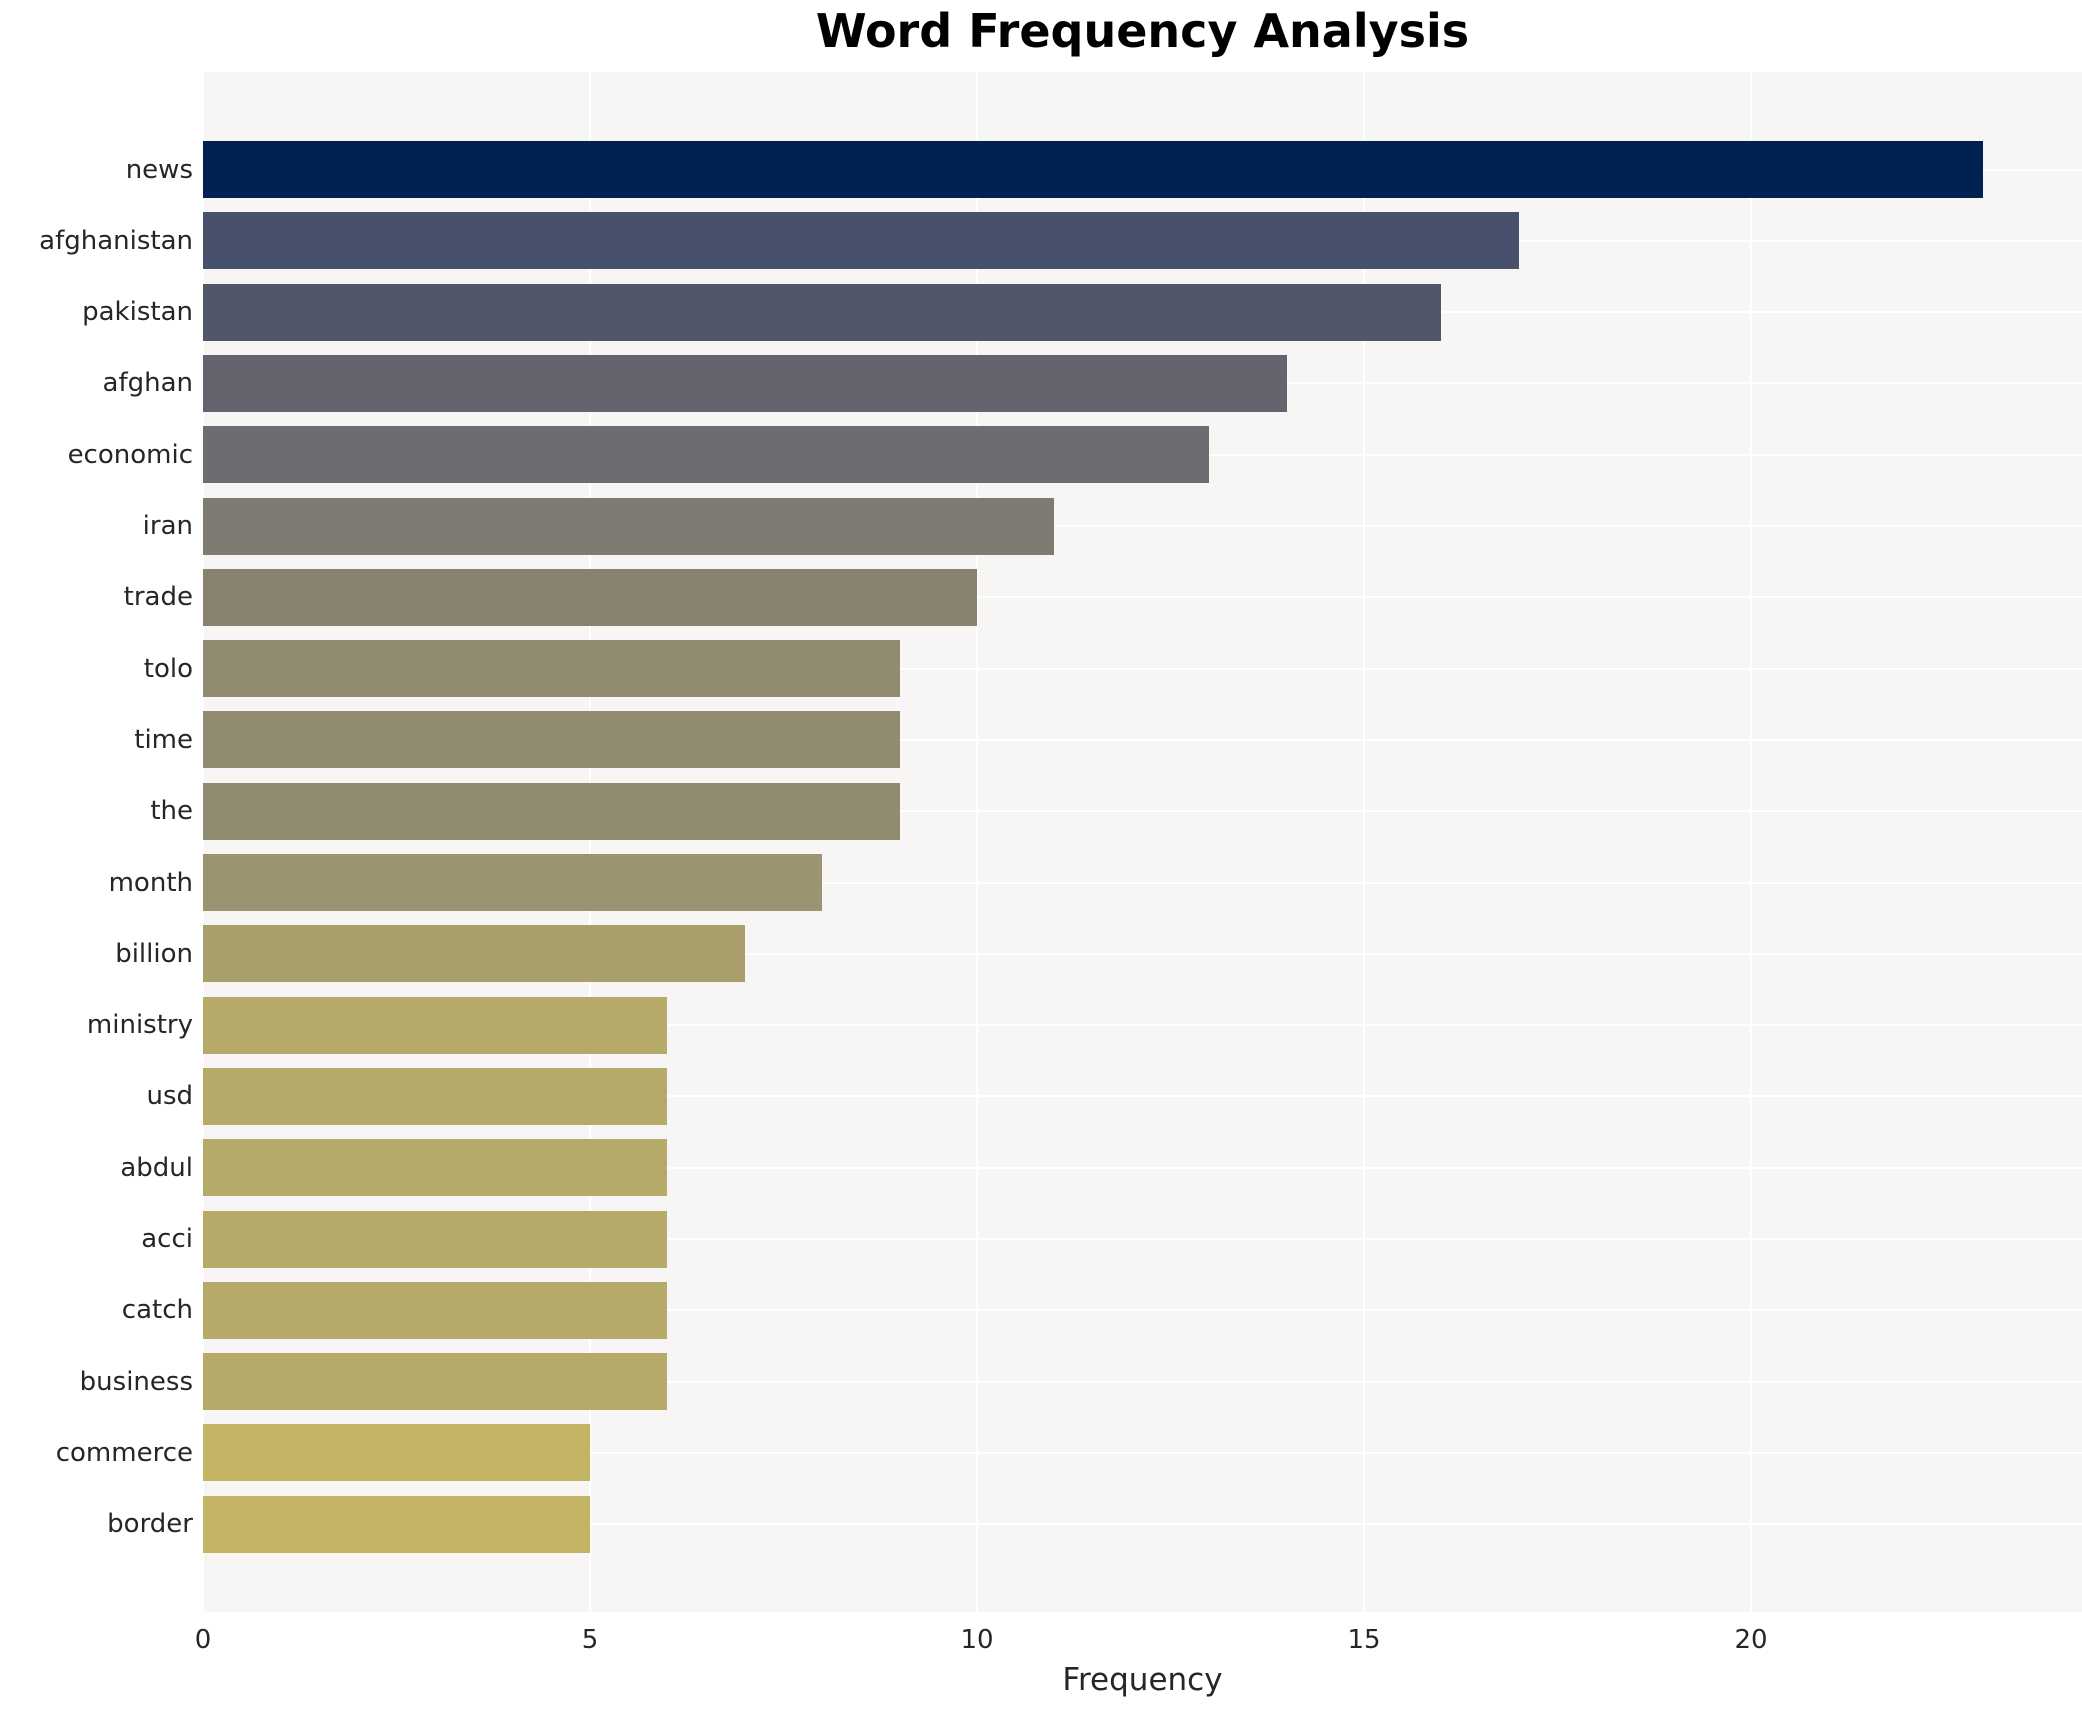  What do you see at coordinates (136, 1381) in the screenshot?
I see `y-axis-label-business: business` at bounding box center [136, 1381].